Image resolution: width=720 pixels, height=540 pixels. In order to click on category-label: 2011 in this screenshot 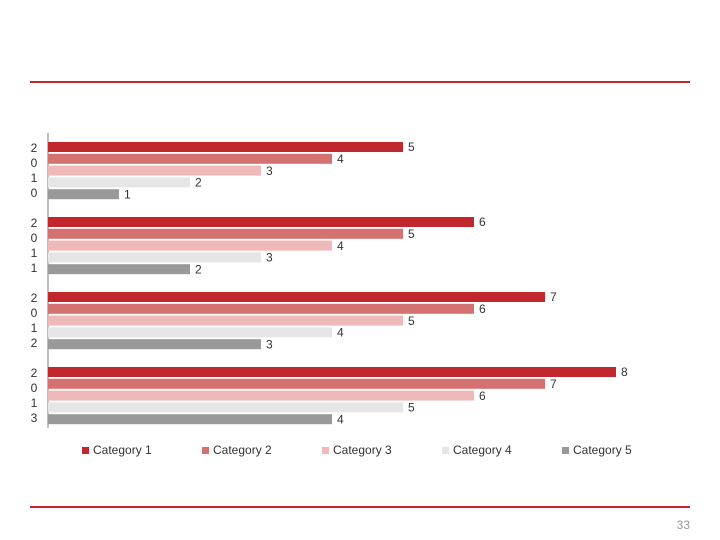, I will do `click(34, 245)`.